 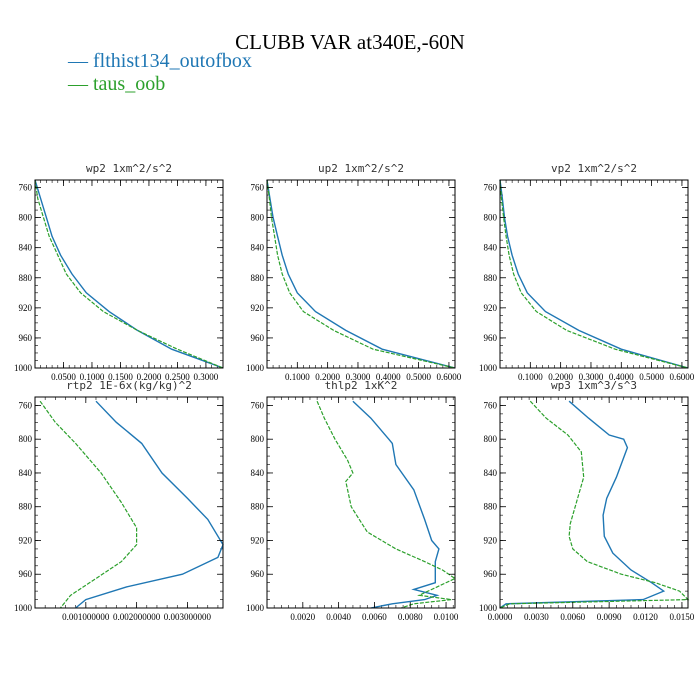 What do you see at coordinates (609, 617) in the screenshot?
I see `x-tick-label: 0.0090` at bounding box center [609, 617].